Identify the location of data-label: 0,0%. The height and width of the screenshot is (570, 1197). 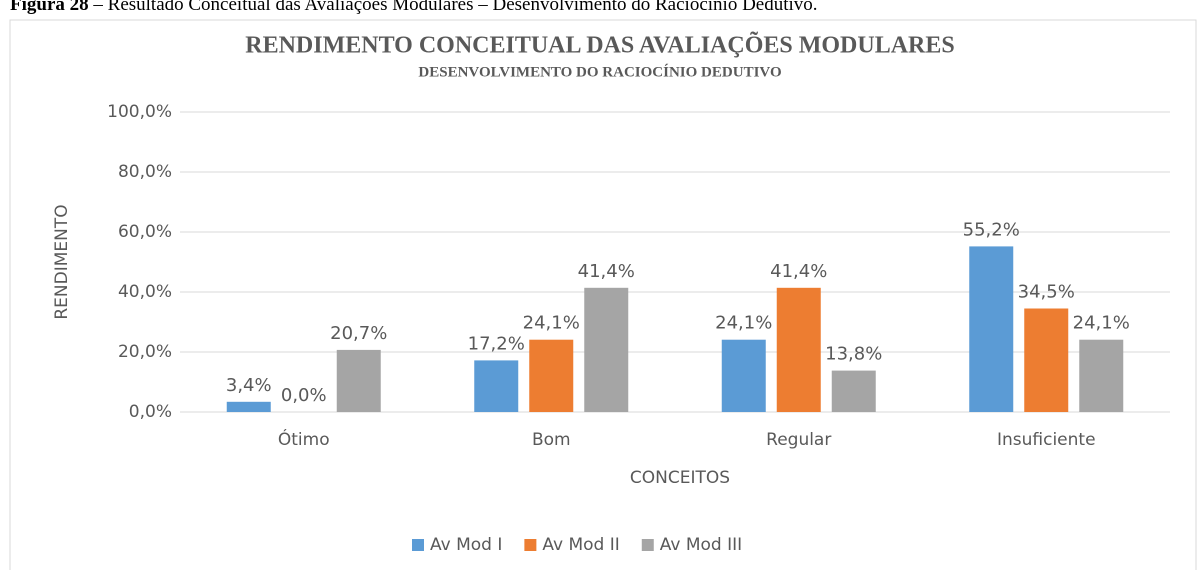
(304, 395).